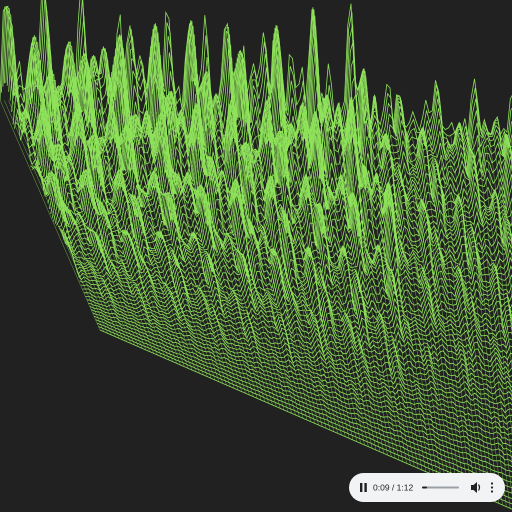 This screenshot has width=512, height=512. I want to click on slider-progress, so click(424, 487).